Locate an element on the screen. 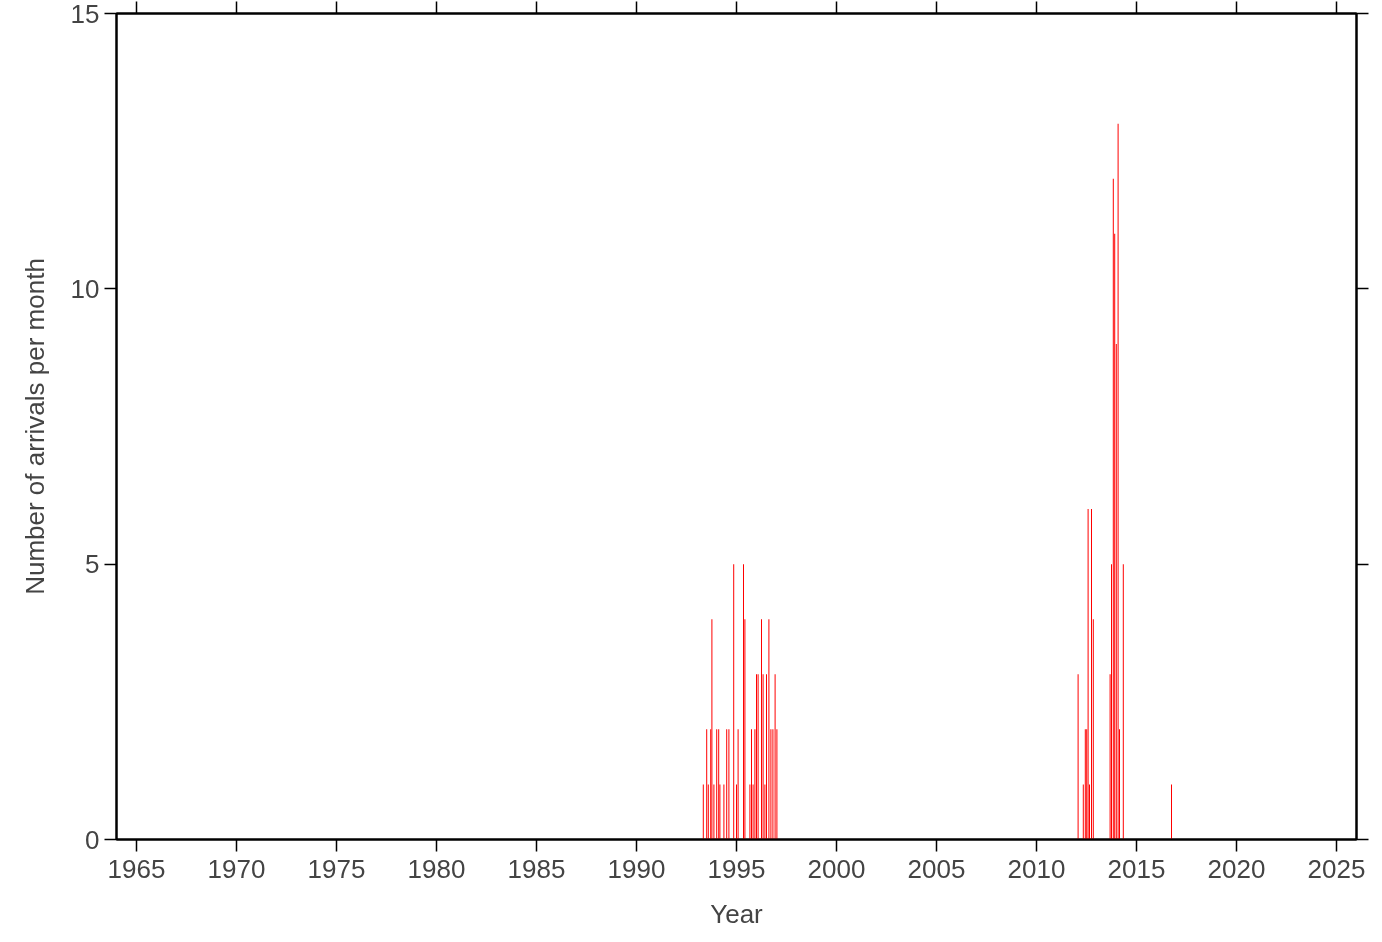  x-tick-label: 1965 is located at coordinates (136, 868).